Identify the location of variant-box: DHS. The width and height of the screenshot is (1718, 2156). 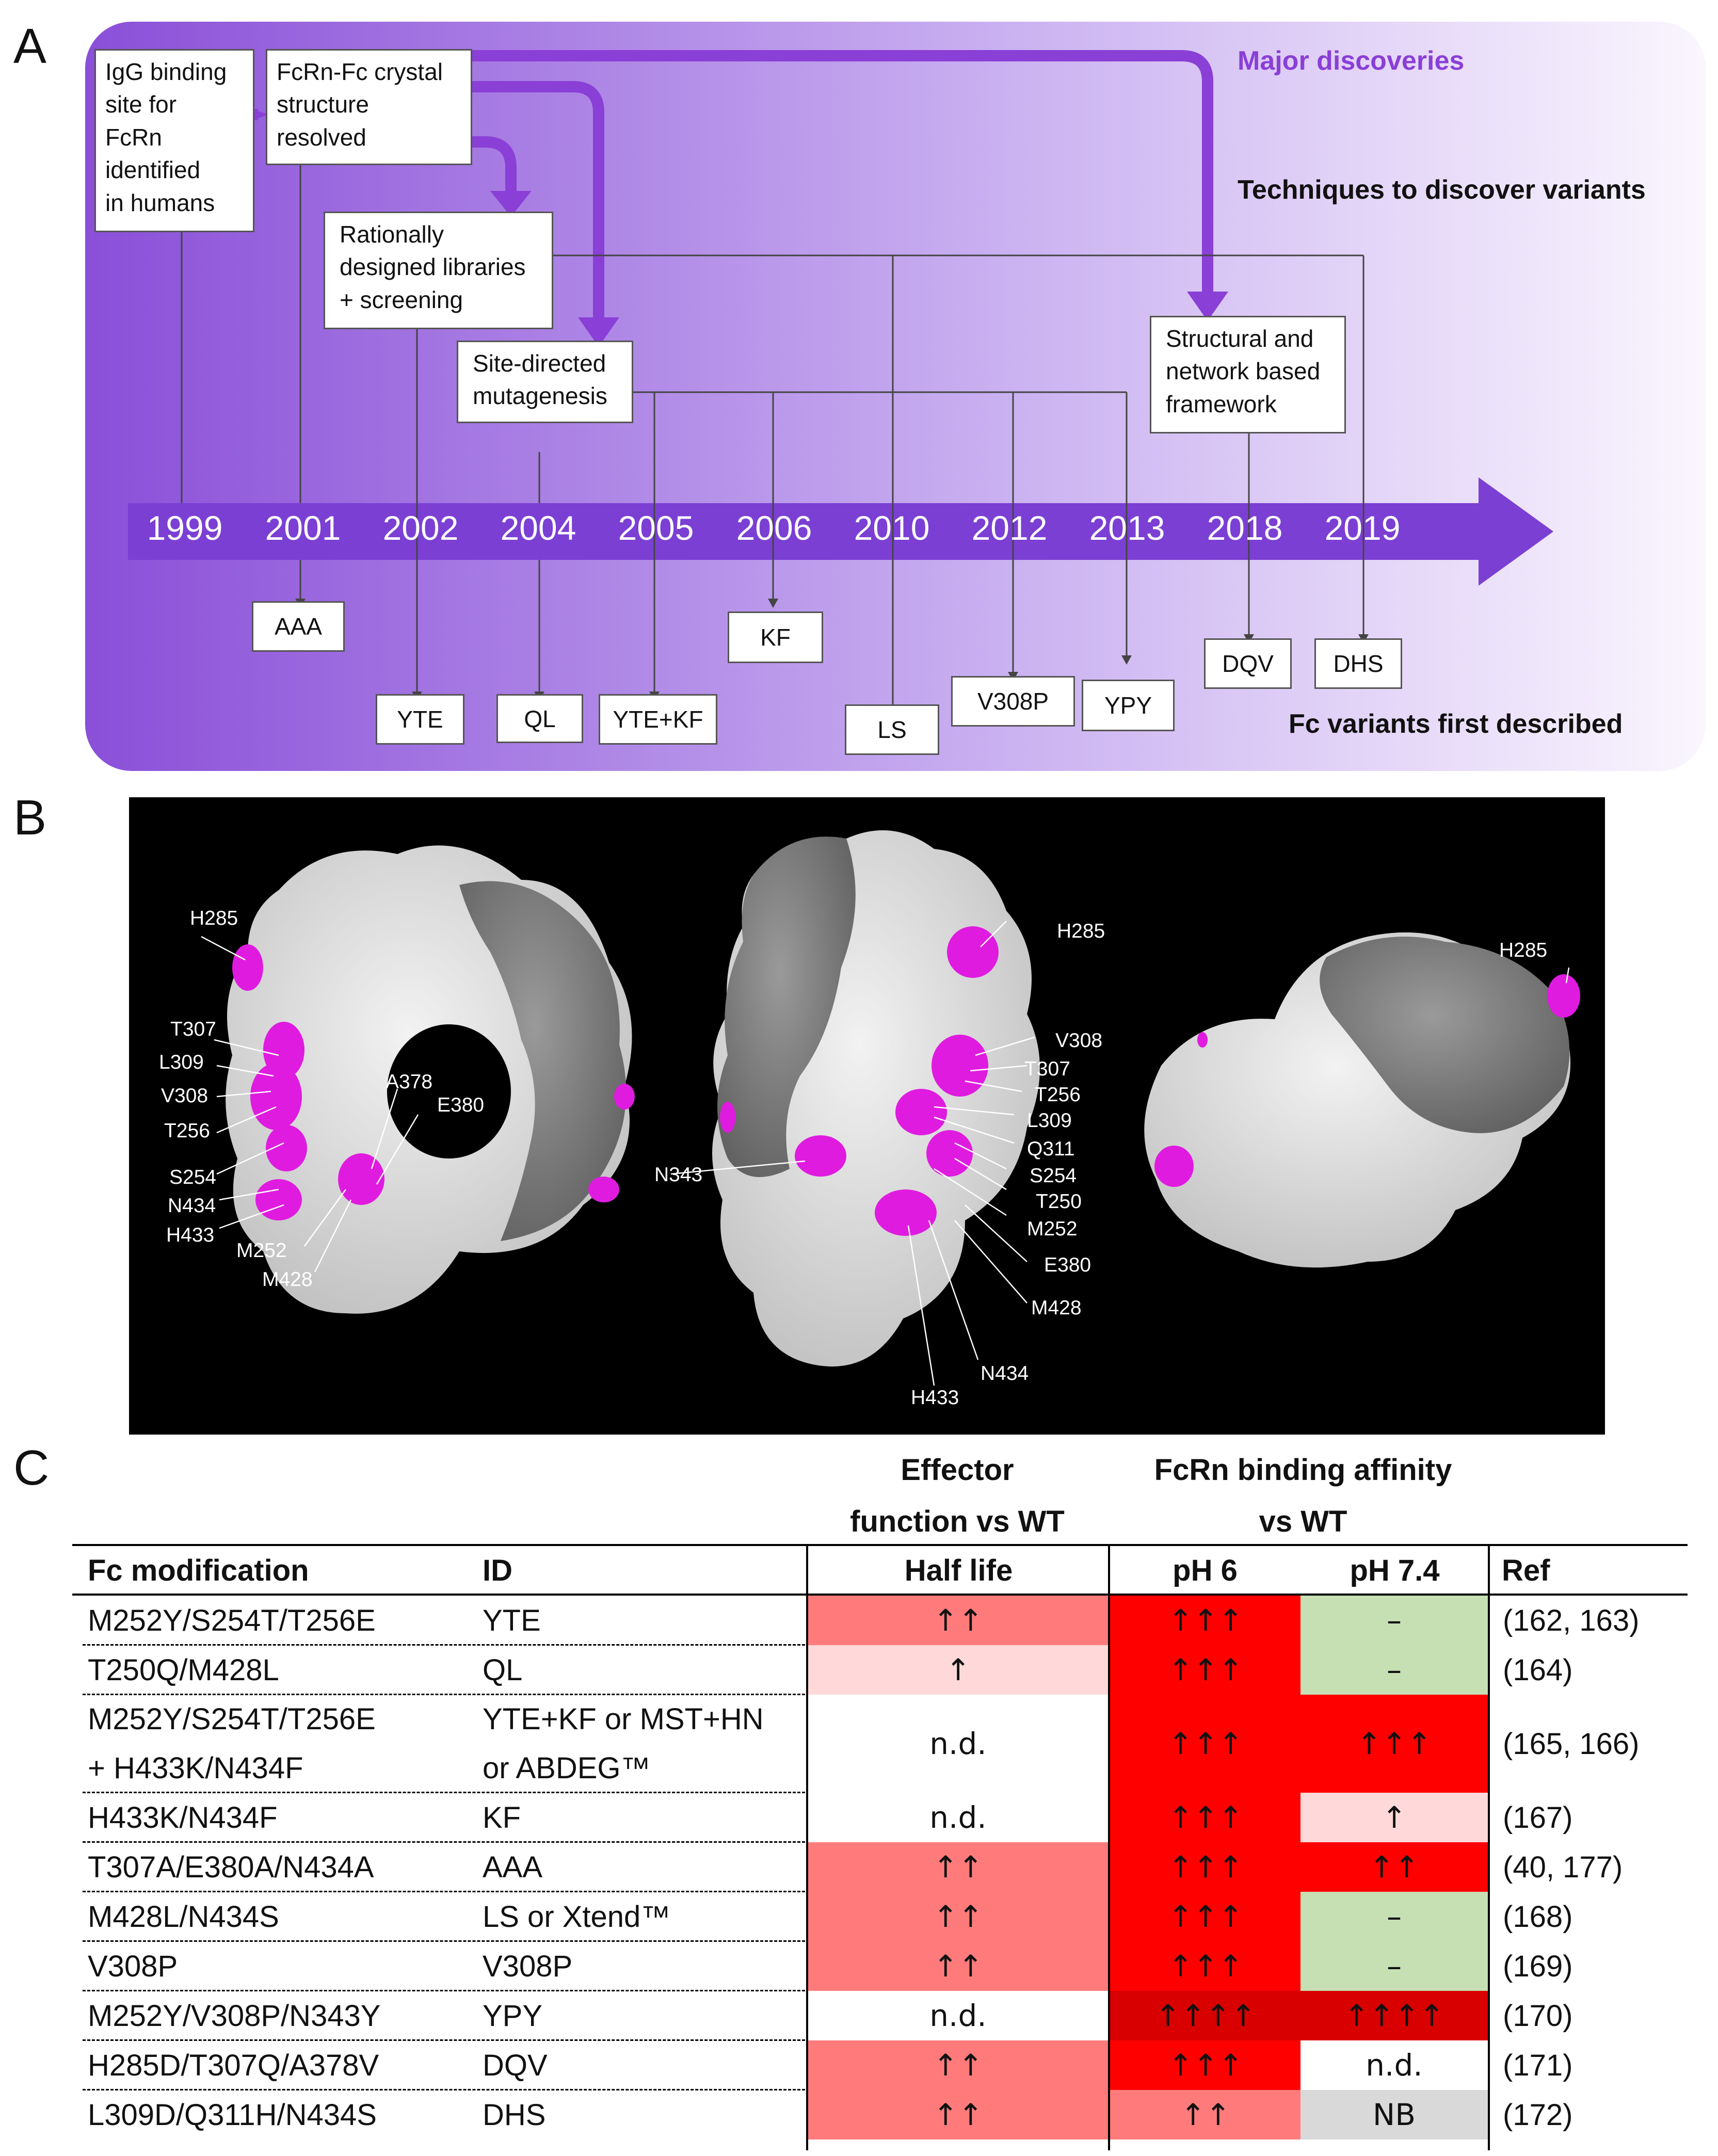
(1358, 663).